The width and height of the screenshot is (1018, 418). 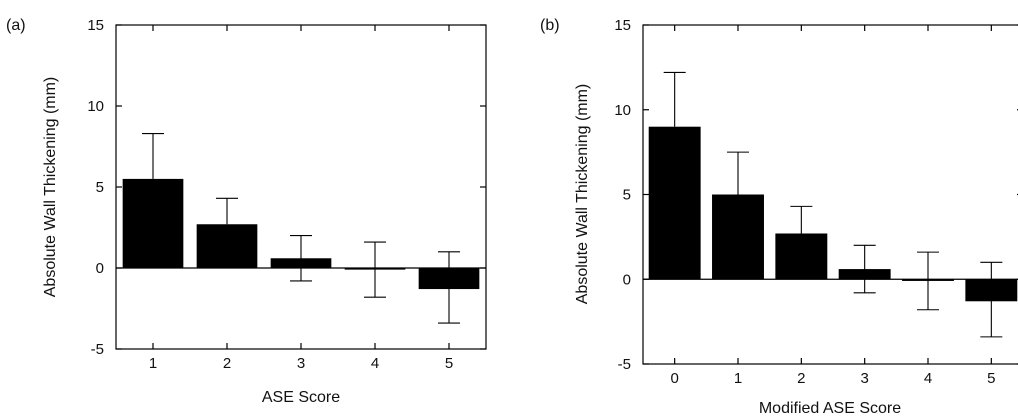 What do you see at coordinates (674, 378) in the screenshot?
I see `panel-b-x-tick-label: 0` at bounding box center [674, 378].